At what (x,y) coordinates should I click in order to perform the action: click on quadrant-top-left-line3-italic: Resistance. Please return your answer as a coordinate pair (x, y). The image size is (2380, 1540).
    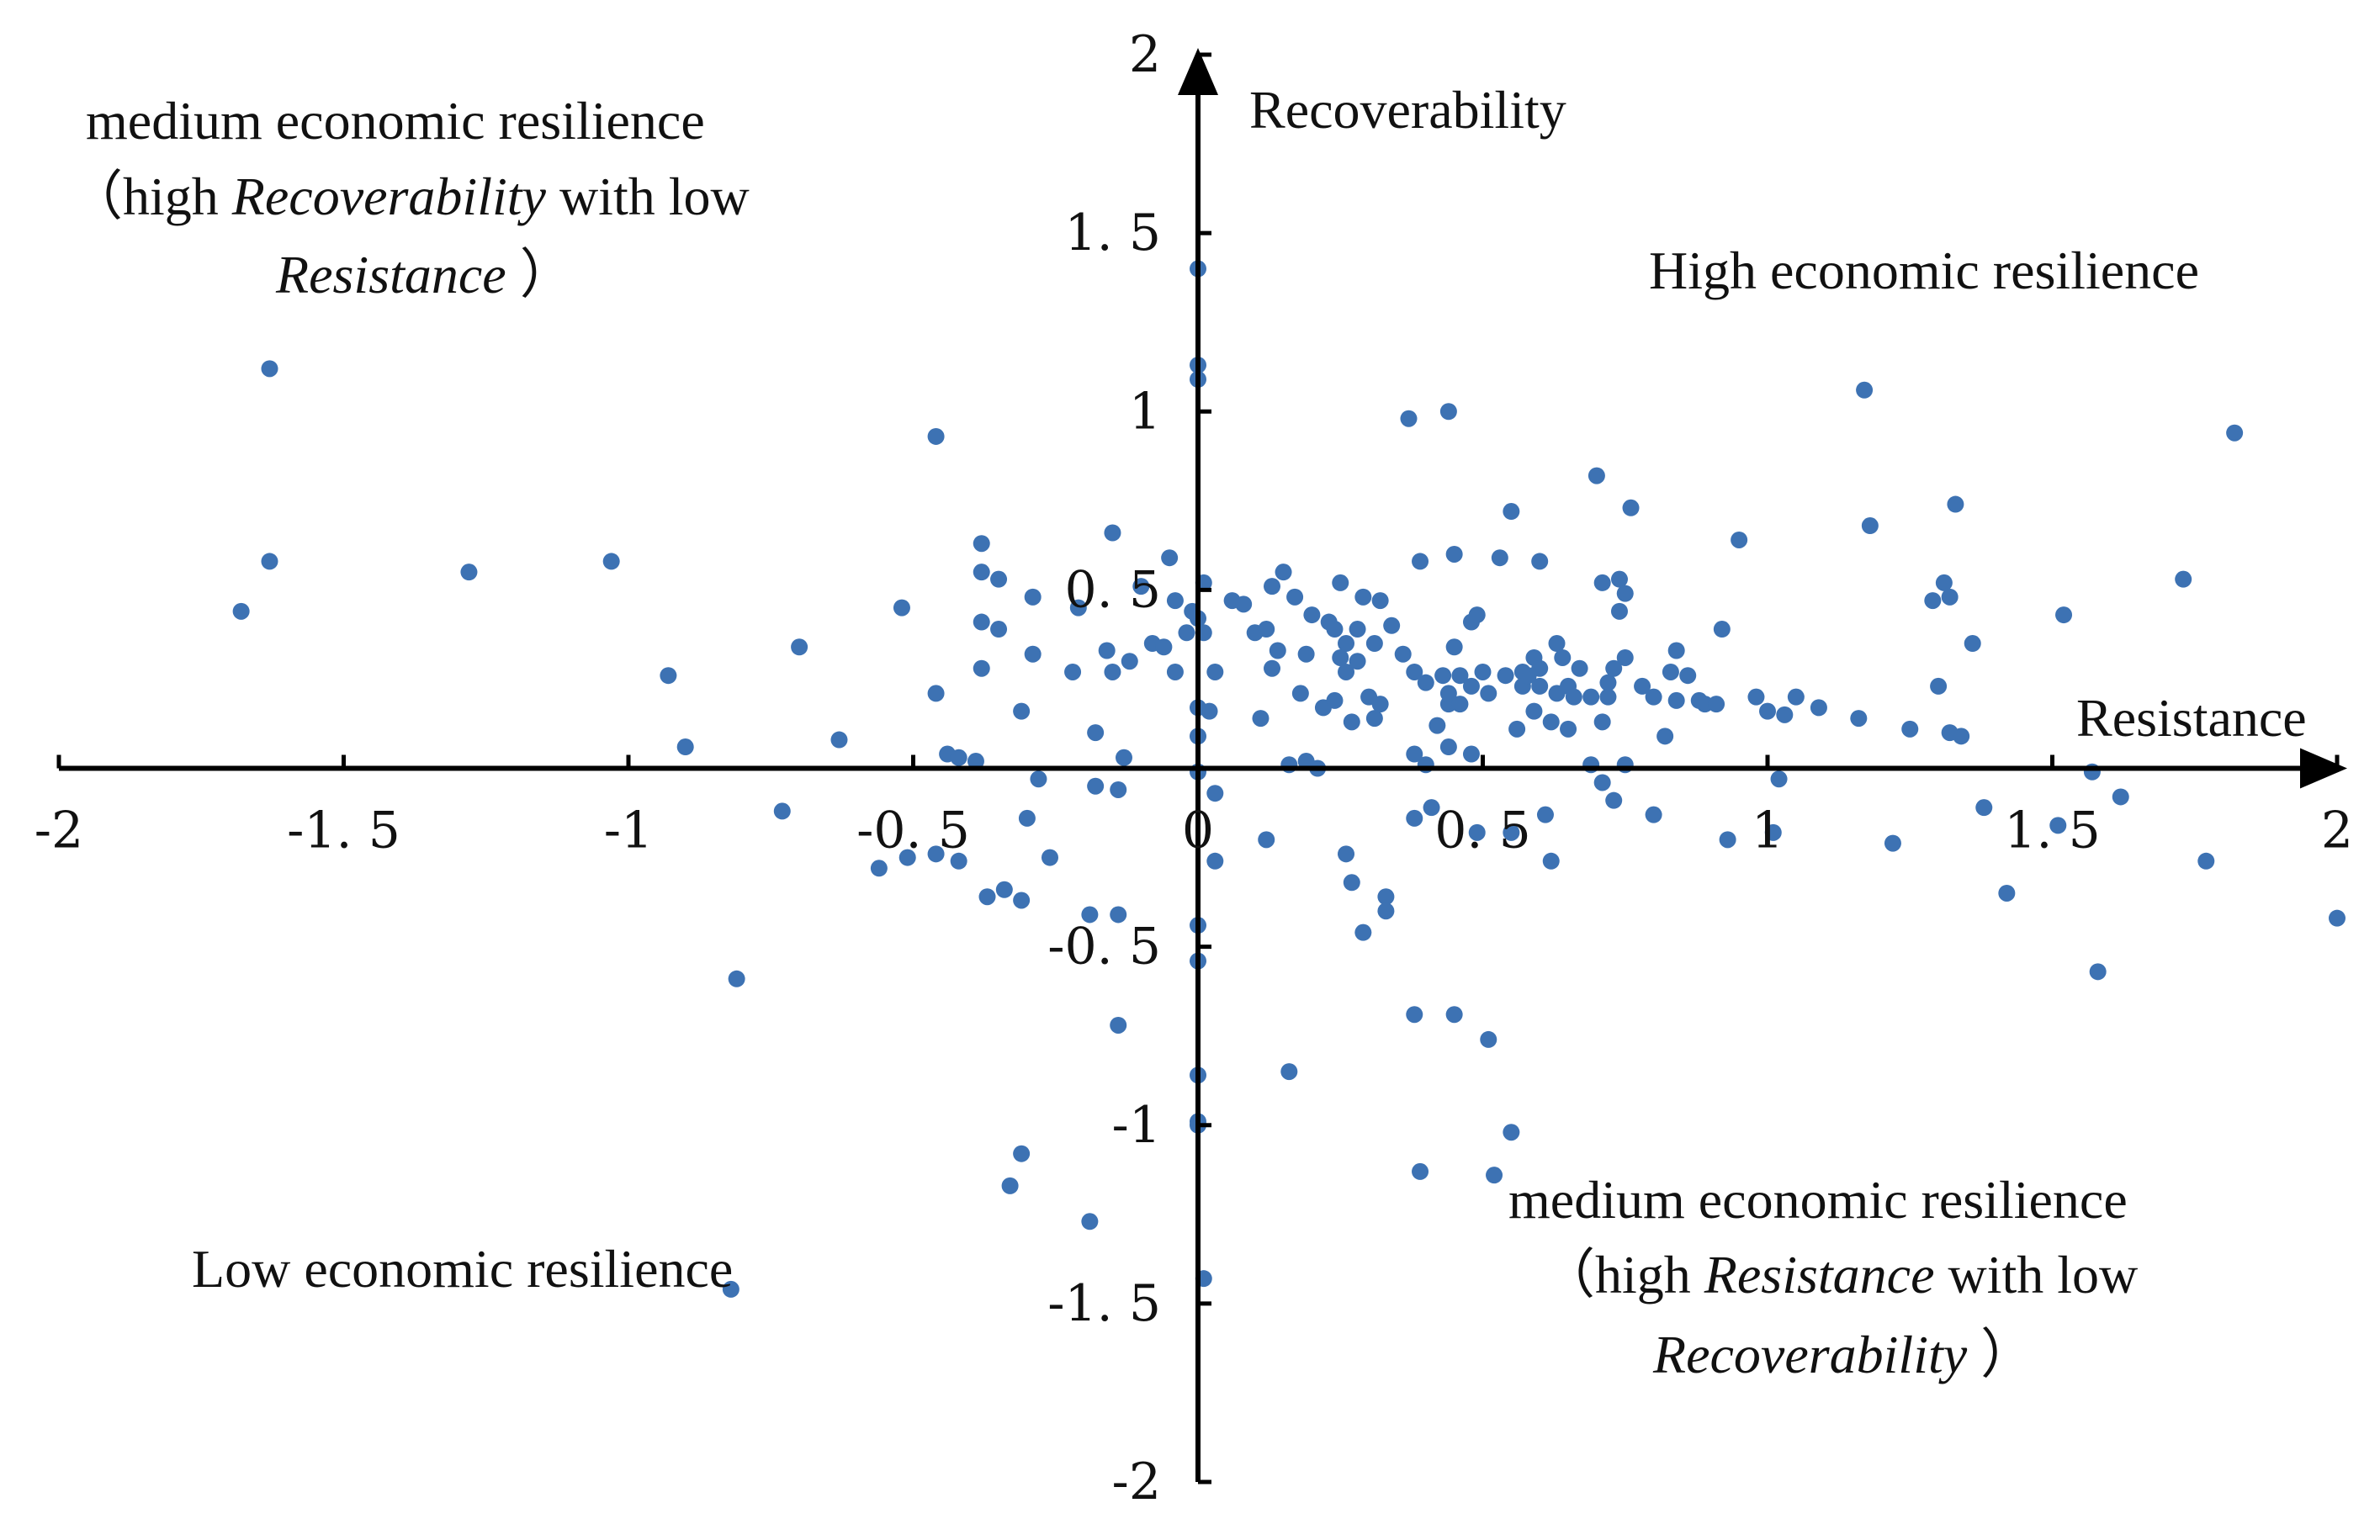
    Looking at the image, I should click on (390, 275).